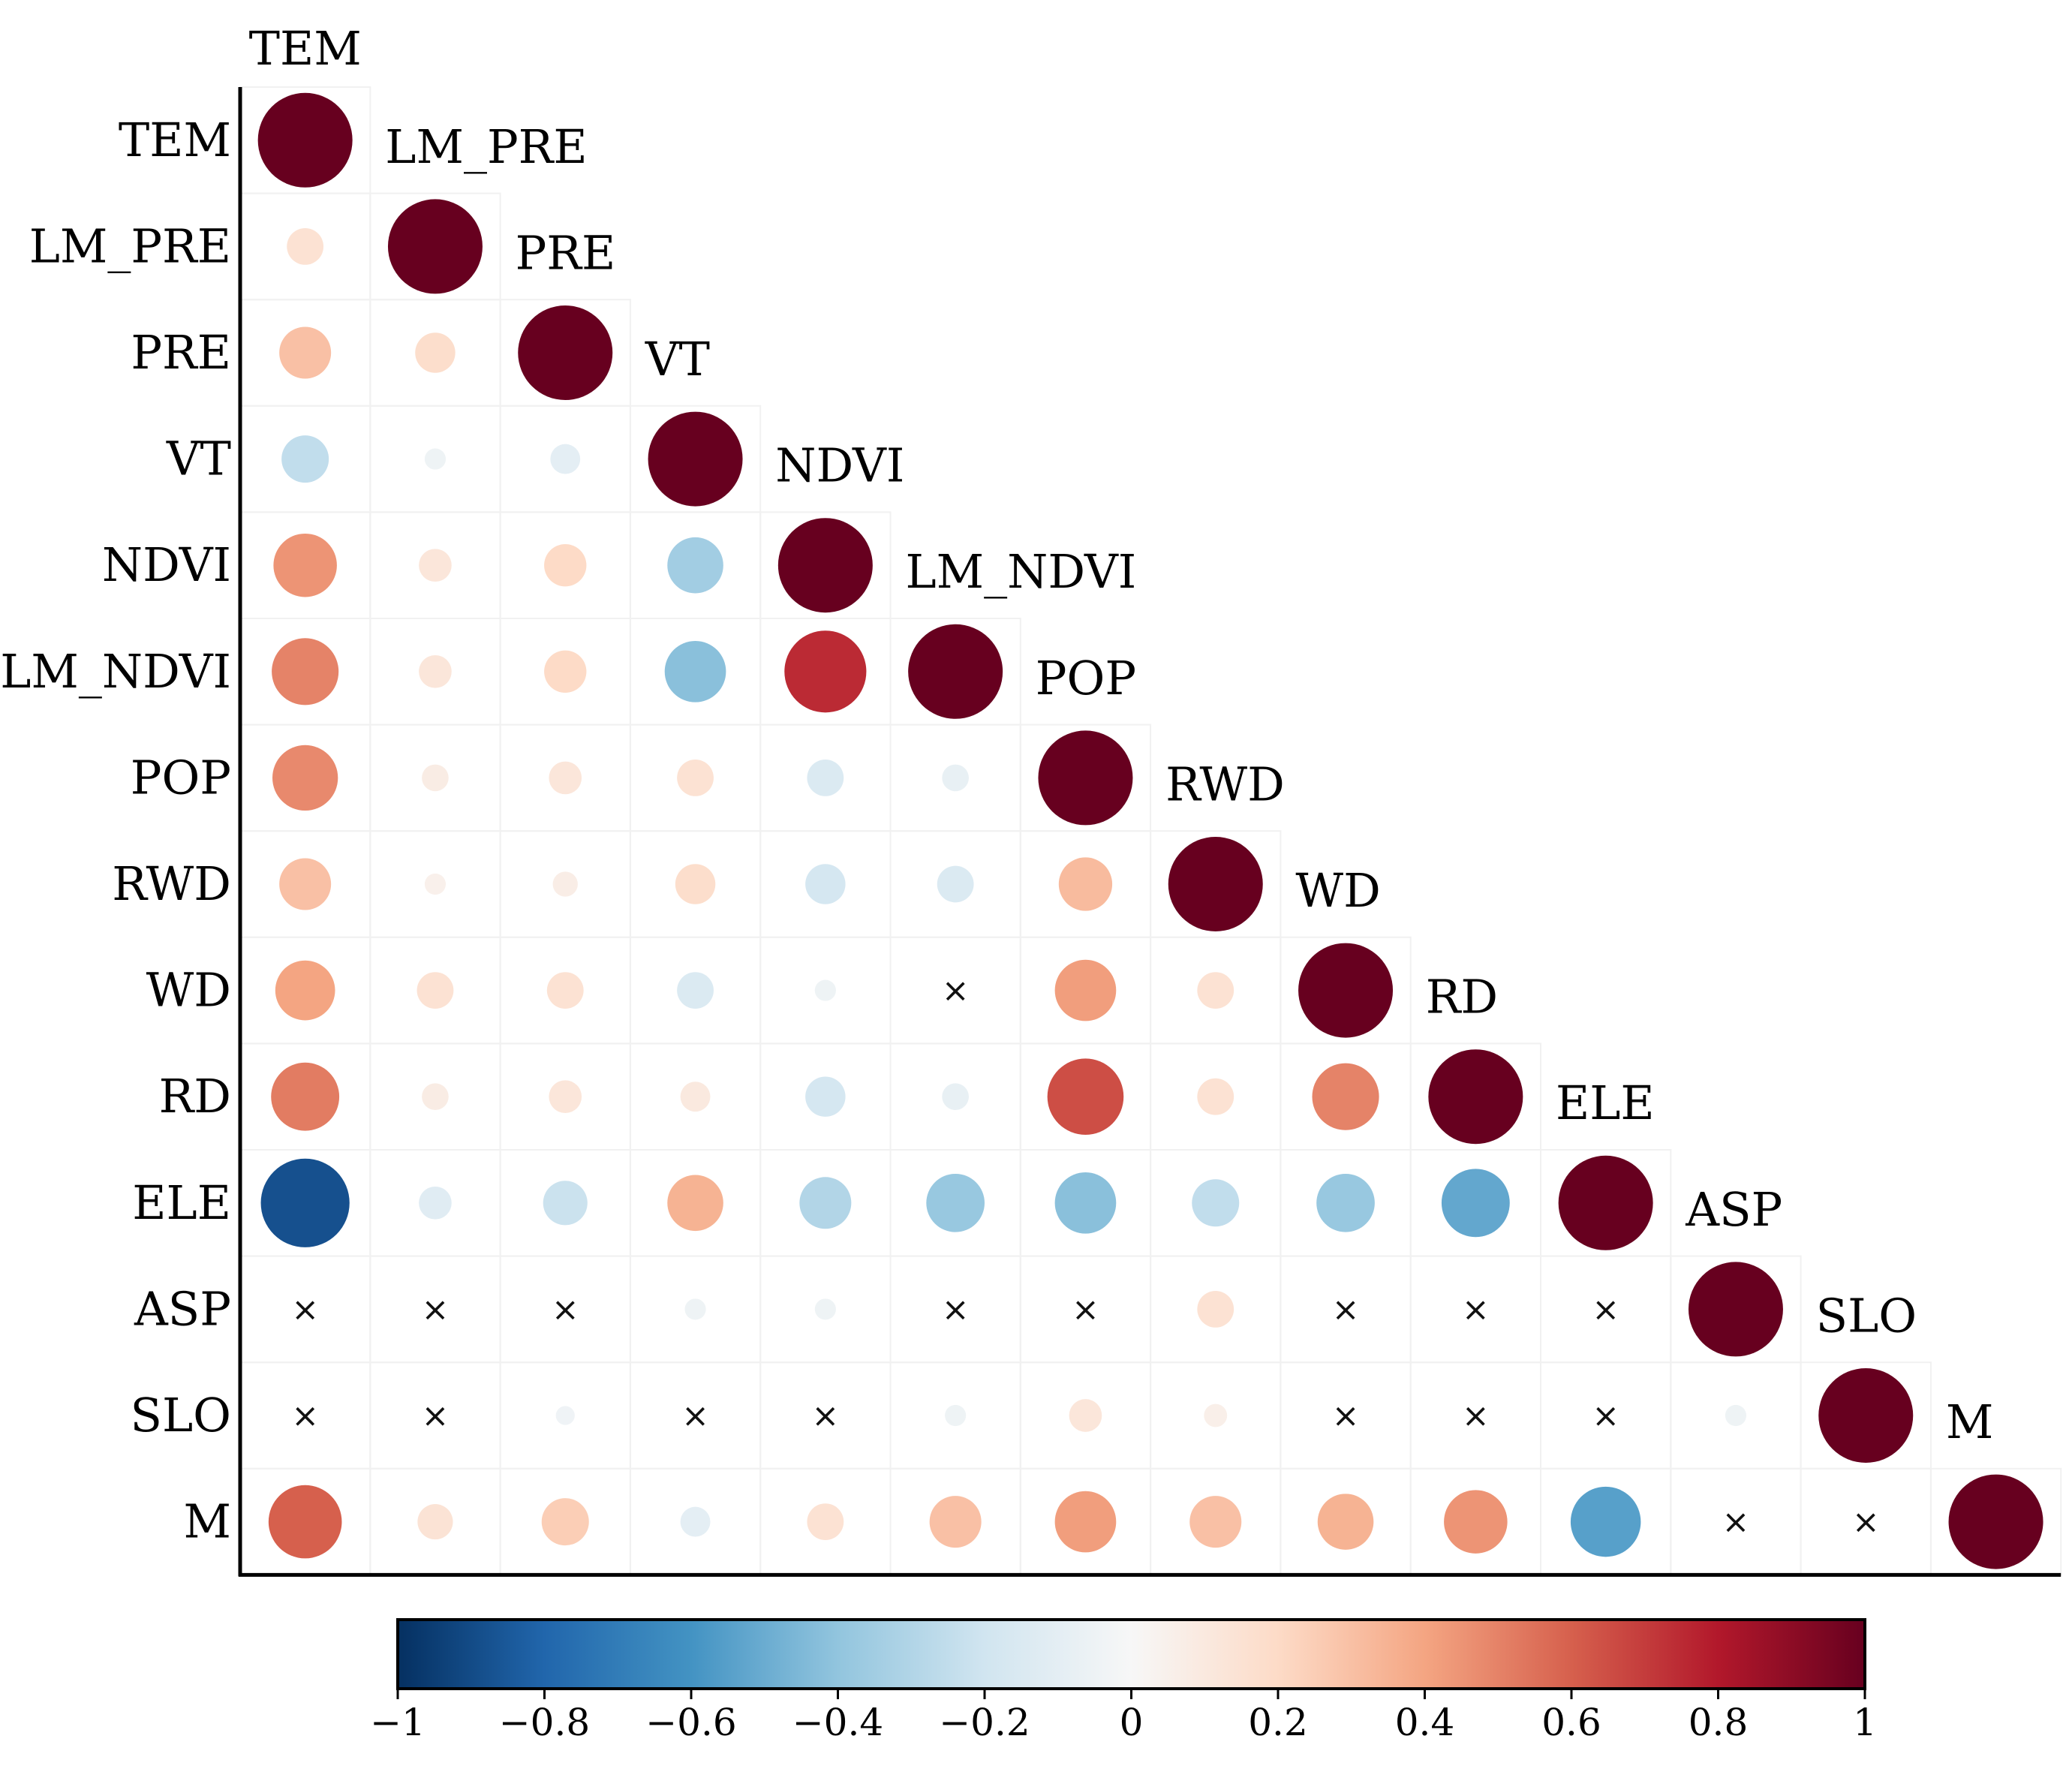 This screenshot has height=1778, width=2072. What do you see at coordinates (1571, 1722) in the screenshot?
I see `colorbar-tick-label: 0.6` at bounding box center [1571, 1722].